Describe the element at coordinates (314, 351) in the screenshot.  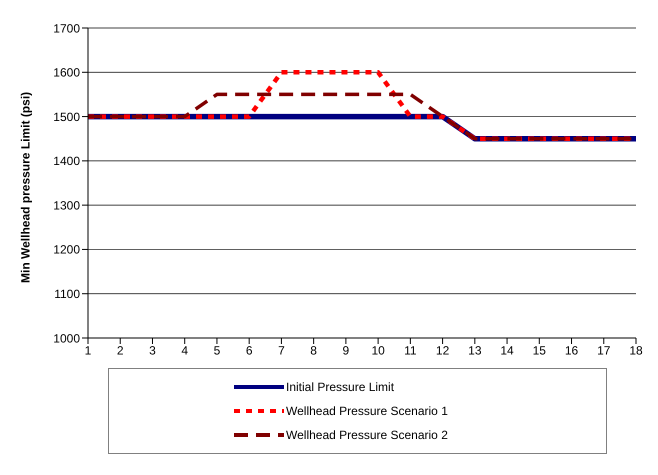
I see `x-tick-label: 8` at that location.